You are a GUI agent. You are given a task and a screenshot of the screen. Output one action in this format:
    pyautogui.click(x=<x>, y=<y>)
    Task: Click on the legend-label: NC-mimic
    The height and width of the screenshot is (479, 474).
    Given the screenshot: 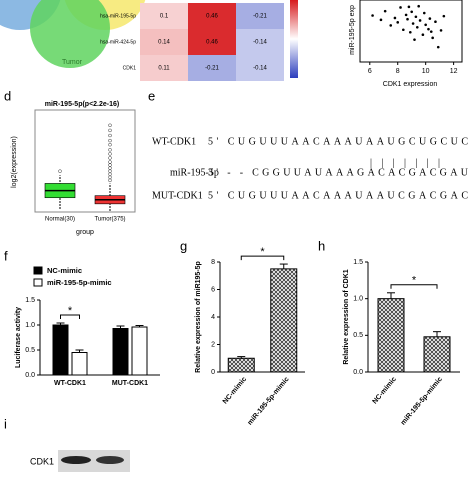 What is the action you would take?
    pyautogui.click(x=64, y=270)
    